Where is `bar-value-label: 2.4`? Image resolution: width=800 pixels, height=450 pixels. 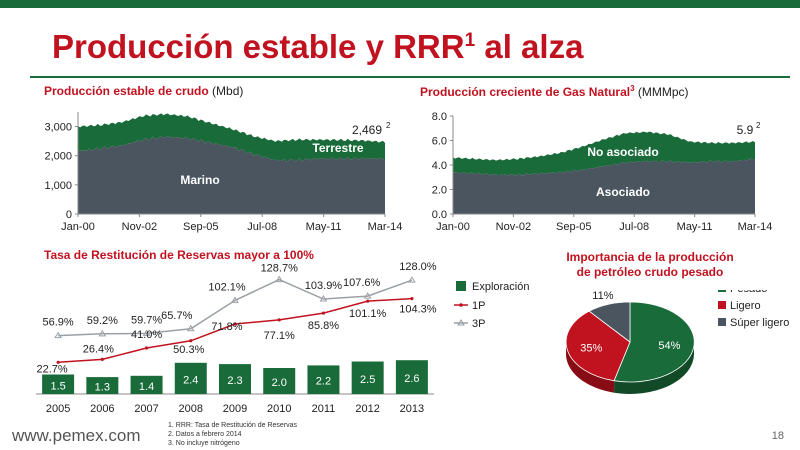 bar-value-label: 2.4 is located at coordinates (190, 380).